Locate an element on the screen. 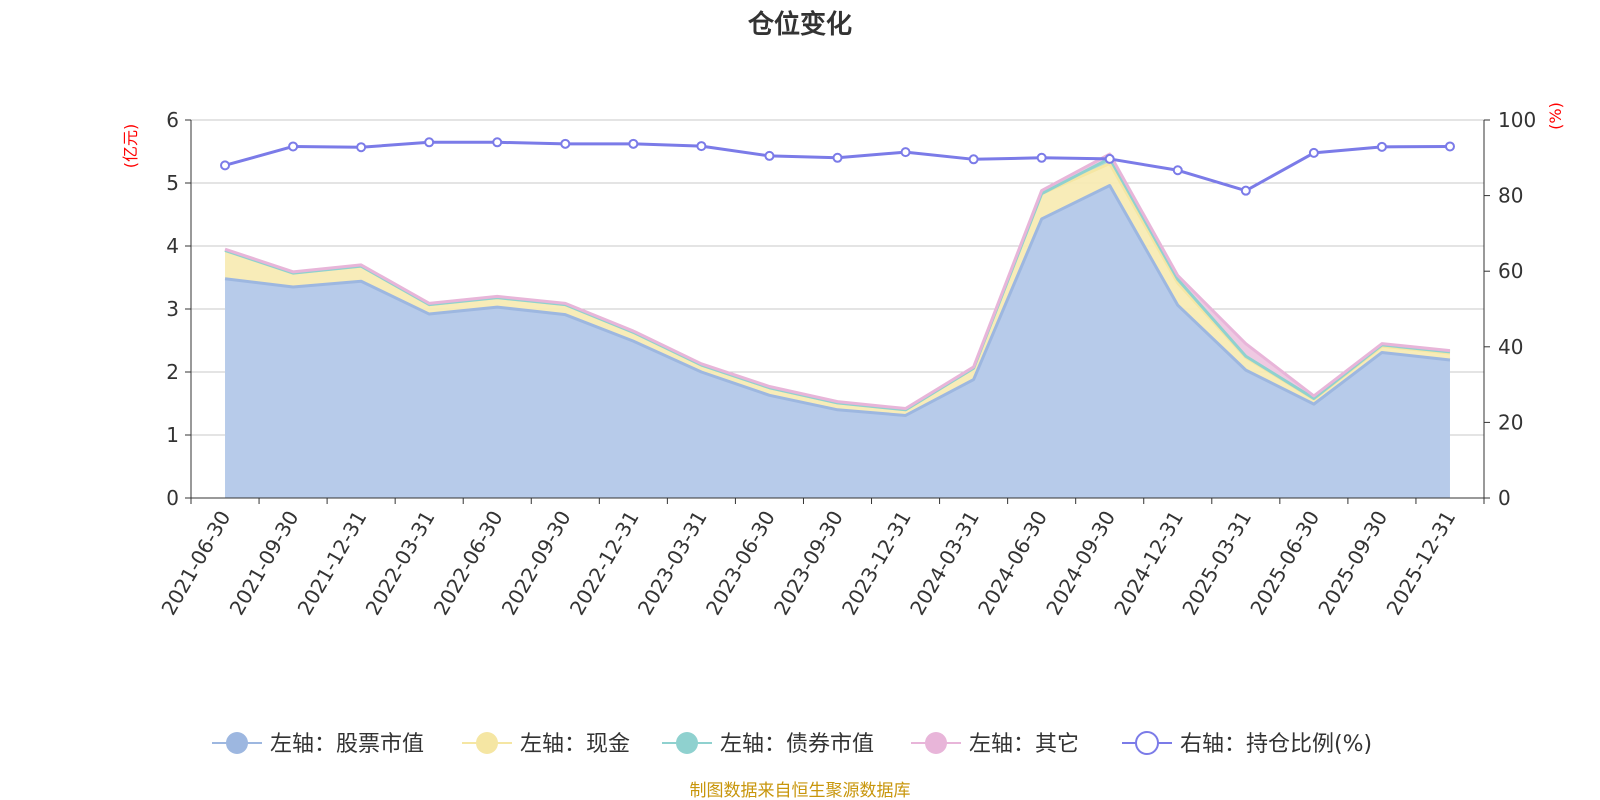 This screenshot has width=1600, height=800. legend-label-1: 左轴：现金 is located at coordinates (575, 744).